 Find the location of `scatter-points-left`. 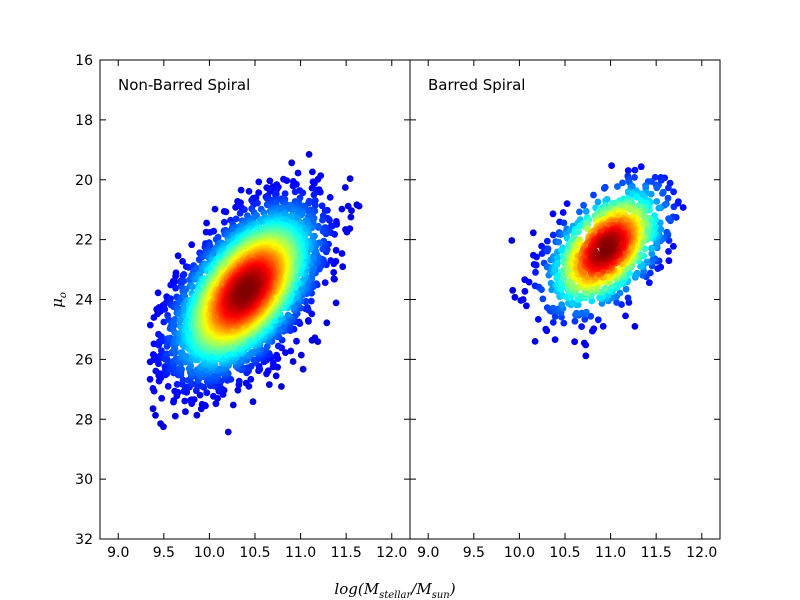

scatter-points-left is located at coordinates (254, 293).